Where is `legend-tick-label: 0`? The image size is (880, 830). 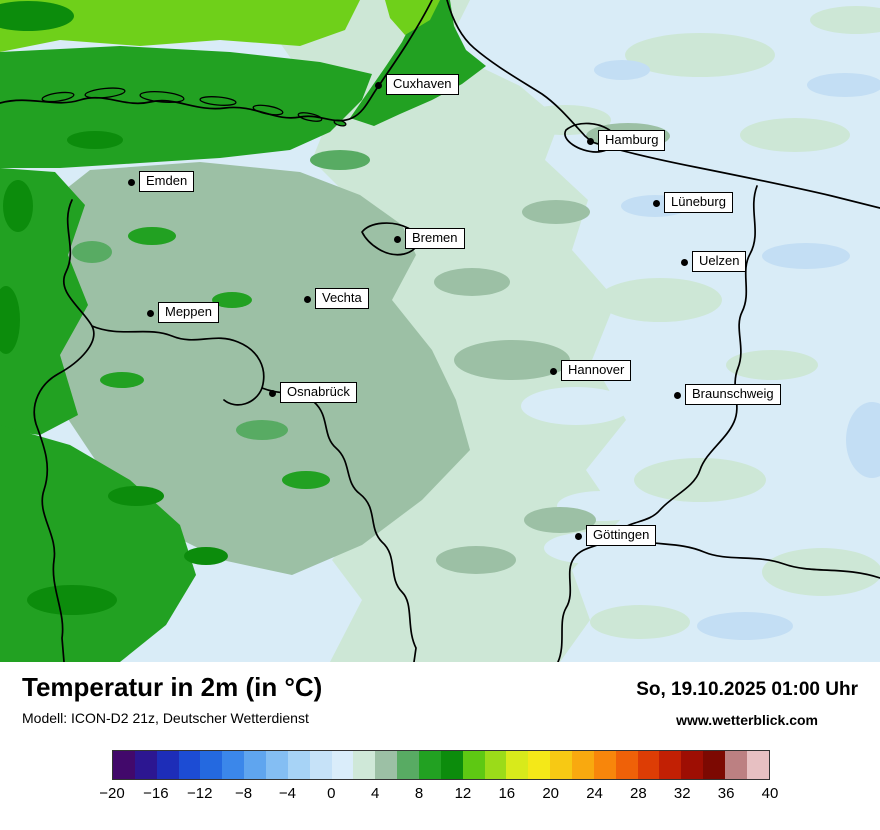
legend-tick-label: 0 is located at coordinates (331, 793).